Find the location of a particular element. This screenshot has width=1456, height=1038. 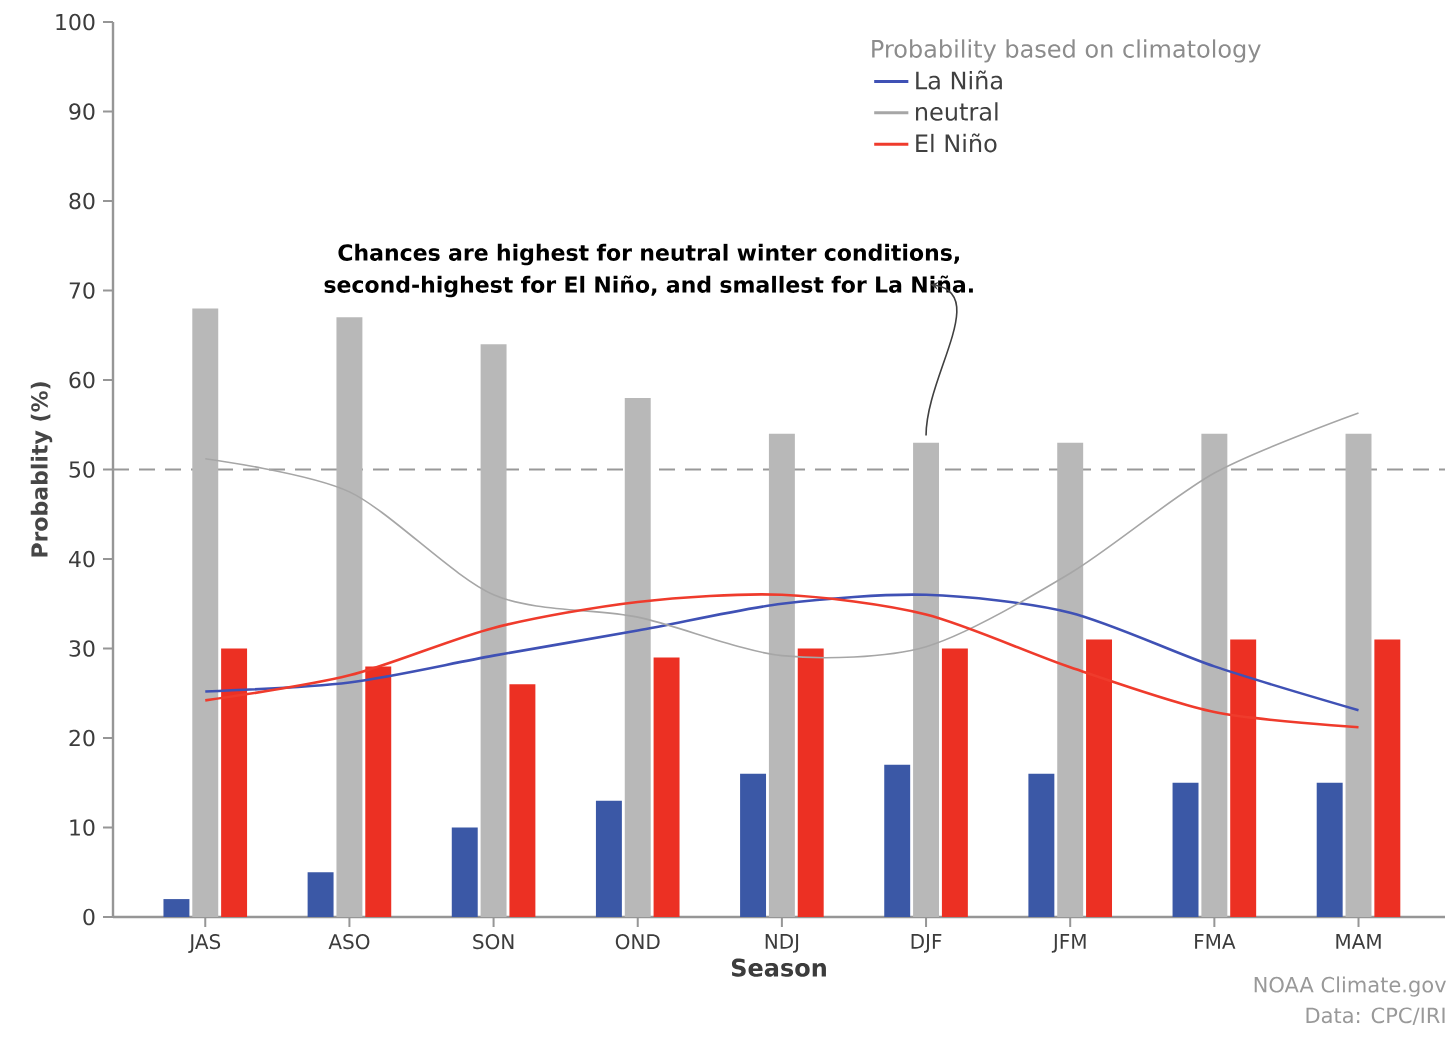

x-axis-title: Season is located at coordinates (778, 967).